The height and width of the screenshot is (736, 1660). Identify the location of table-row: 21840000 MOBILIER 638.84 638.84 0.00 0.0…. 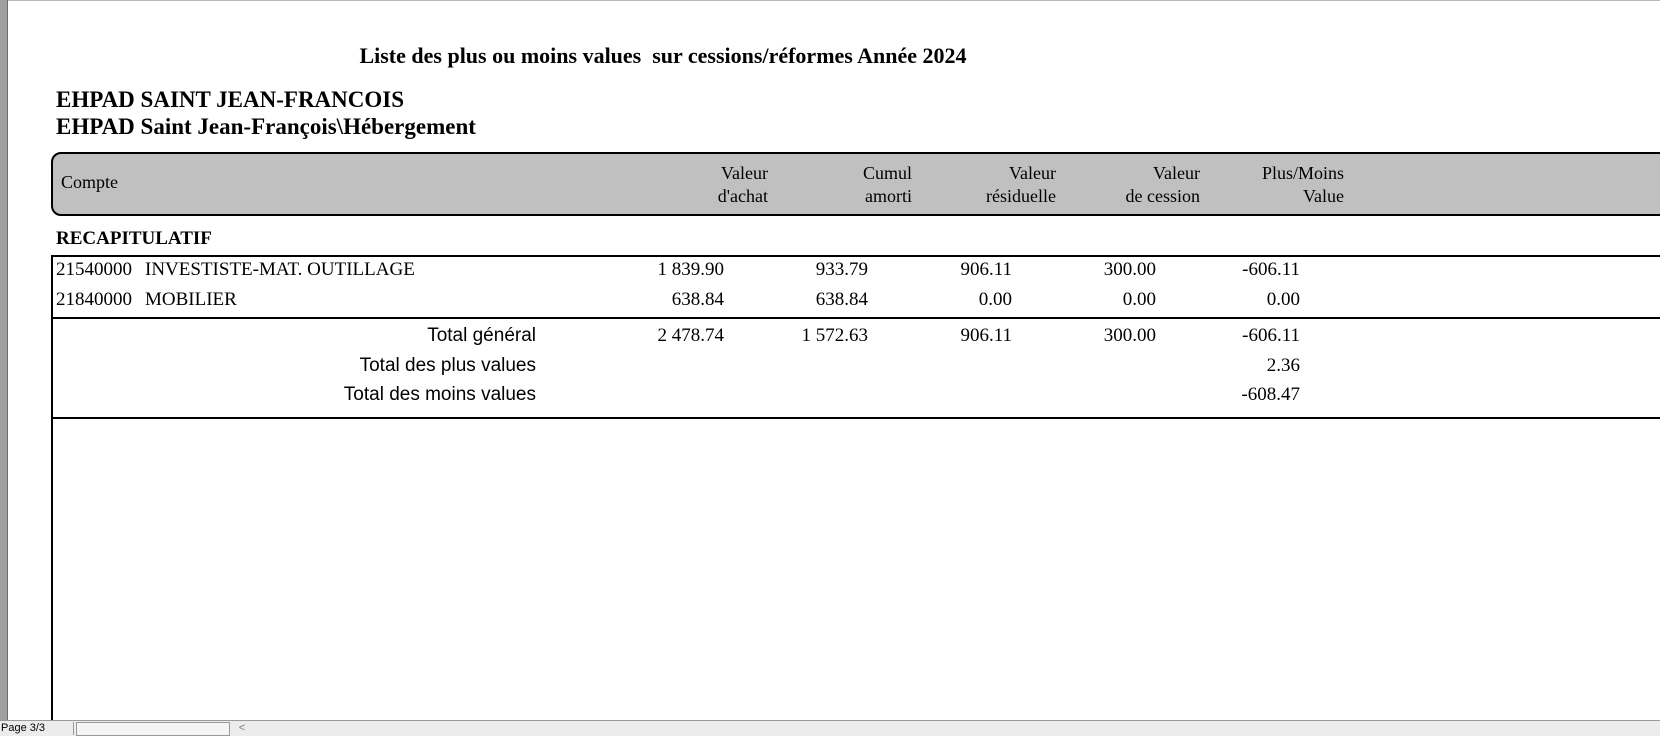
(686, 303).